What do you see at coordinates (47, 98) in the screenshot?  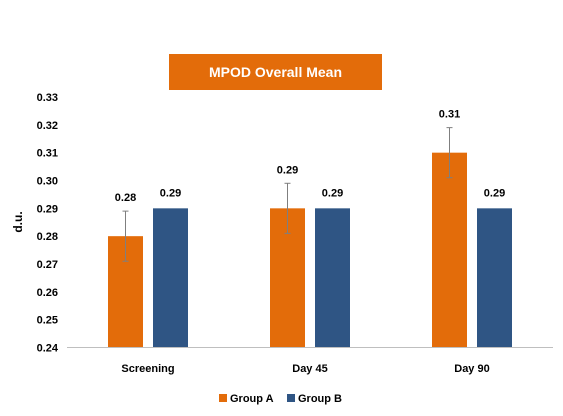 I see `y-tick-label: 0.33` at bounding box center [47, 98].